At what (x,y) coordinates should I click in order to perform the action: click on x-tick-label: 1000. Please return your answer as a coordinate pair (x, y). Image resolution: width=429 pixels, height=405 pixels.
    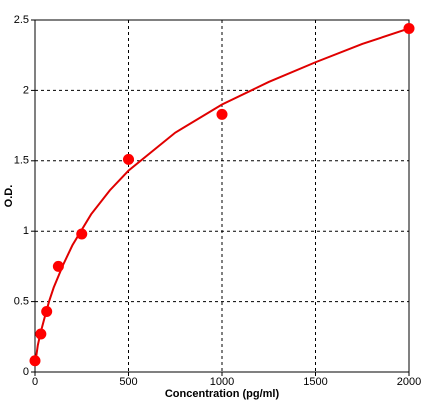
    Looking at the image, I should click on (222, 382).